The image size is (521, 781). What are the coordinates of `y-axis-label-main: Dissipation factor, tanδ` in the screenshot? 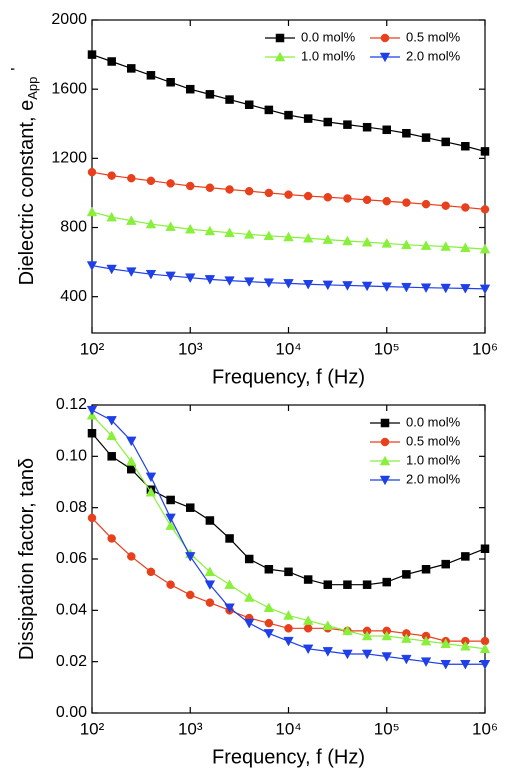 It's located at (27, 559).